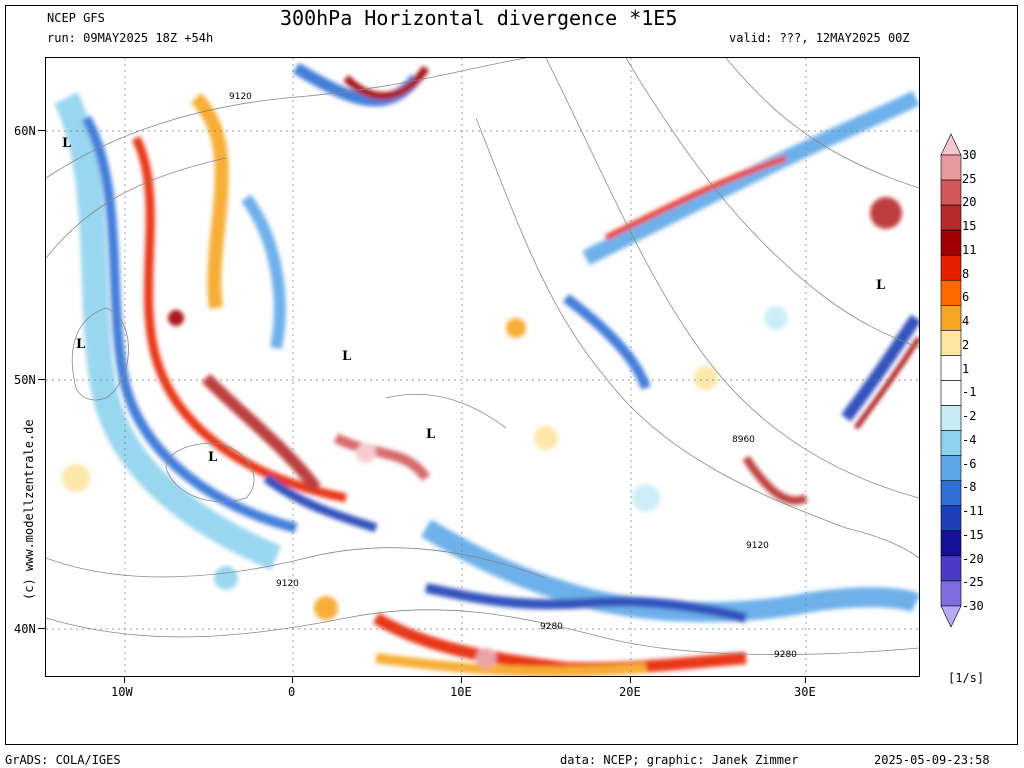 The height and width of the screenshot is (768, 1024). I want to click on lat-label-40n: 40N, so click(25, 629).